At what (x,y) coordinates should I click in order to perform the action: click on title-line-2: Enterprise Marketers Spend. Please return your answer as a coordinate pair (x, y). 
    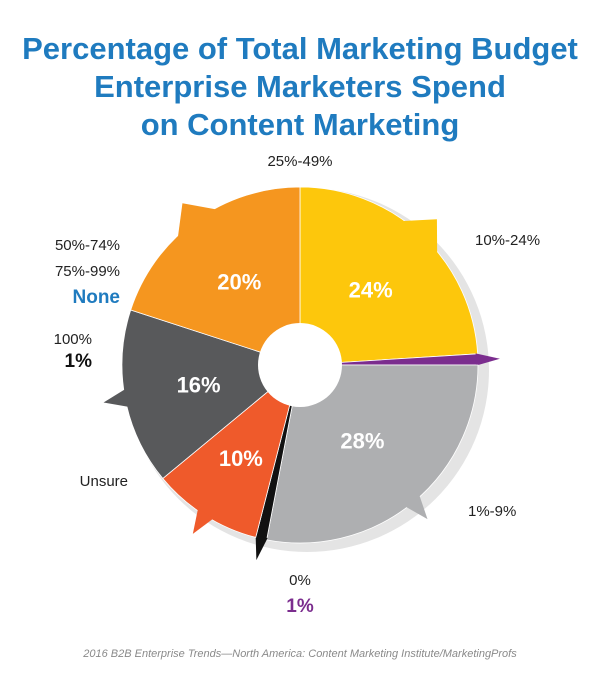
    Looking at the image, I should click on (300, 86).